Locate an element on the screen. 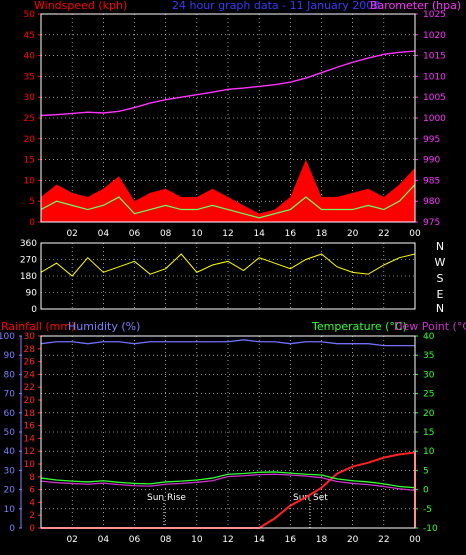 The image size is (466, 555). bottom-time-tick-label: 16 is located at coordinates (291, 540).